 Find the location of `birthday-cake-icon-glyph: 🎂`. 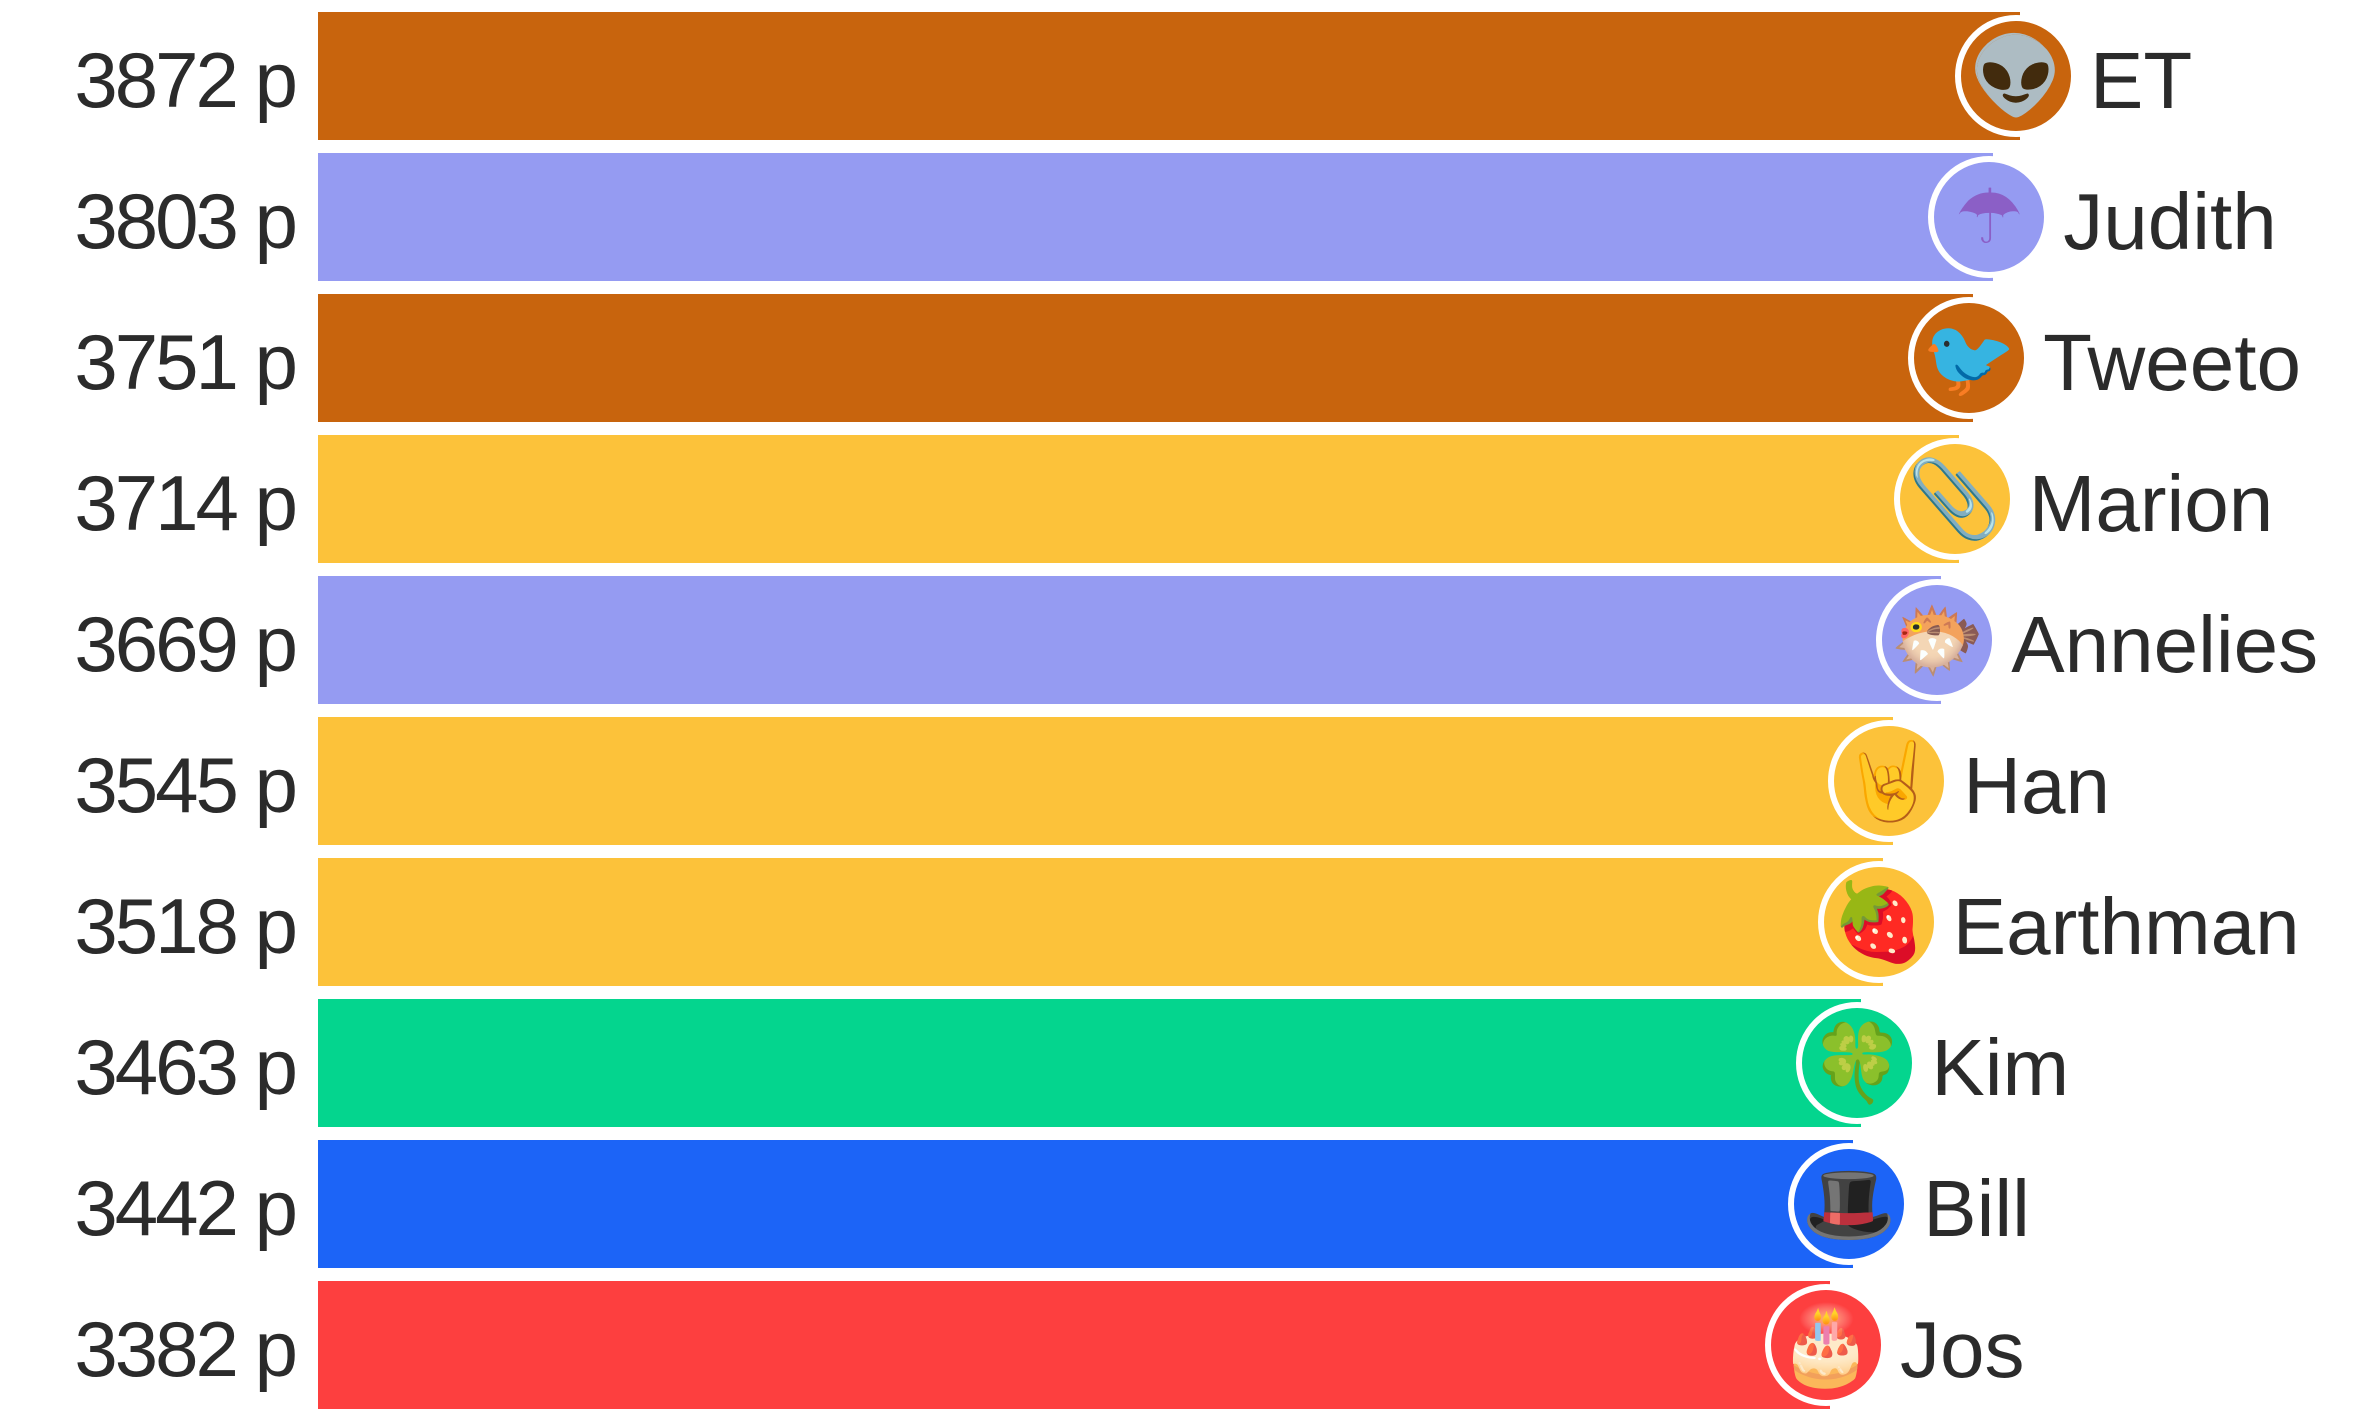

birthday-cake-icon-glyph: 🎂 is located at coordinates (1826, 1344).